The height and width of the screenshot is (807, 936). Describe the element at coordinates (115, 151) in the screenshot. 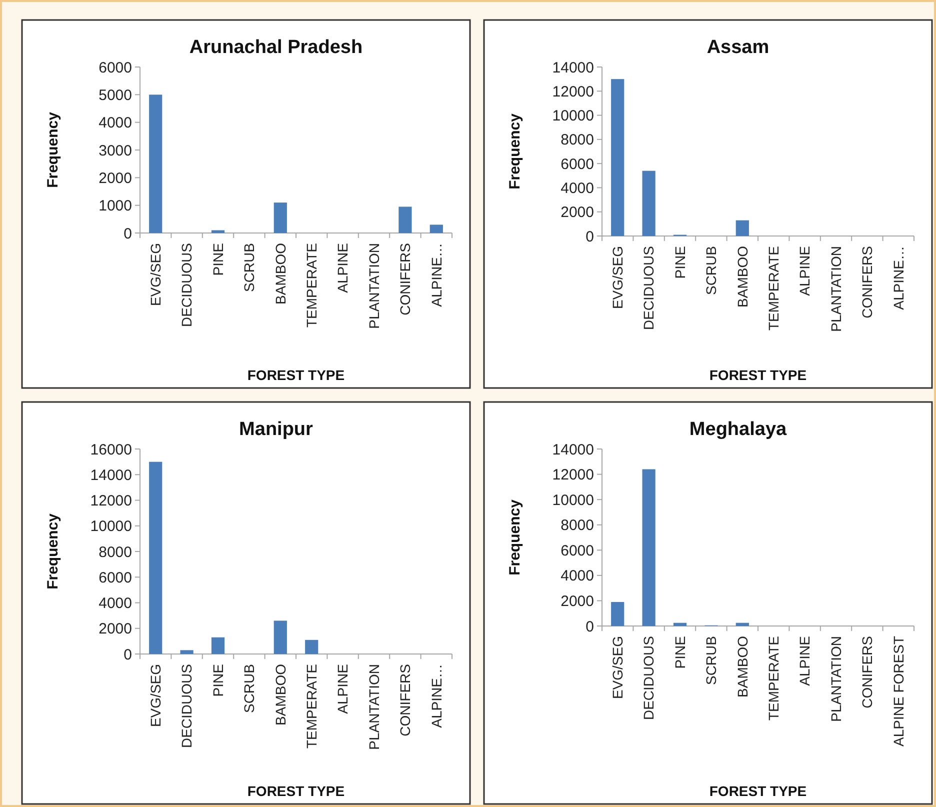

I see `y-tick-label: 3000` at that location.